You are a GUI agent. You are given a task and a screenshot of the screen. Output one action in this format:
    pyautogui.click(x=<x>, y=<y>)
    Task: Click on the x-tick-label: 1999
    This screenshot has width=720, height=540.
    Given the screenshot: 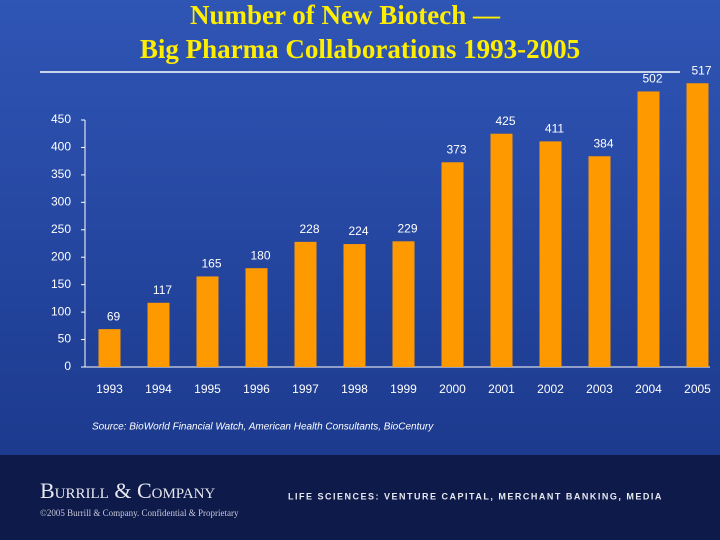 What is the action you would take?
    pyautogui.click(x=403, y=389)
    